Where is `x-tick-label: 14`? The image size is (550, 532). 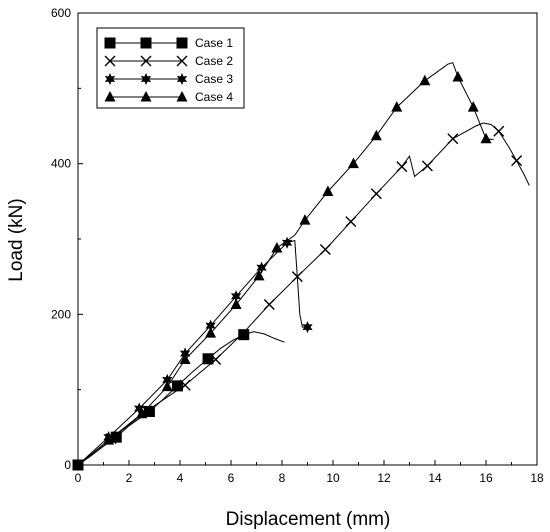
x-tick-label: 14 is located at coordinates (435, 478).